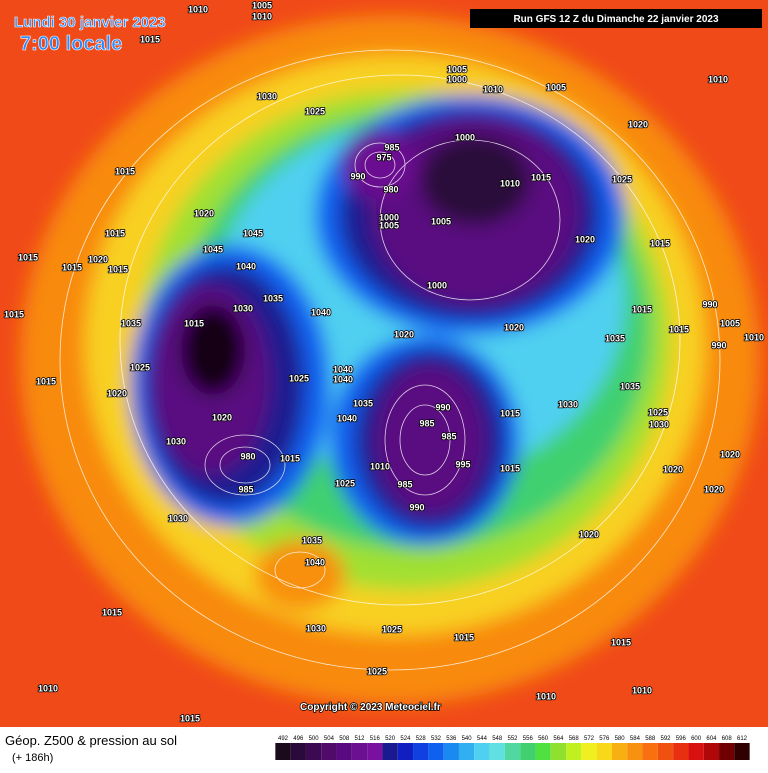 Image resolution: width=768 pixels, height=773 pixels. What do you see at coordinates (375, 739) in the screenshot?
I see `legend-label: 516` at bounding box center [375, 739].